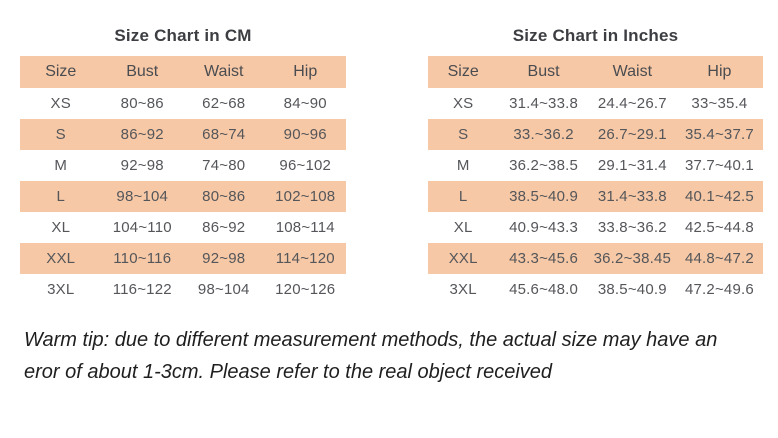  I want to click on table-row: L 38.5~40.9 31.4~33.8 40.1~42.5, so click(595, 196).